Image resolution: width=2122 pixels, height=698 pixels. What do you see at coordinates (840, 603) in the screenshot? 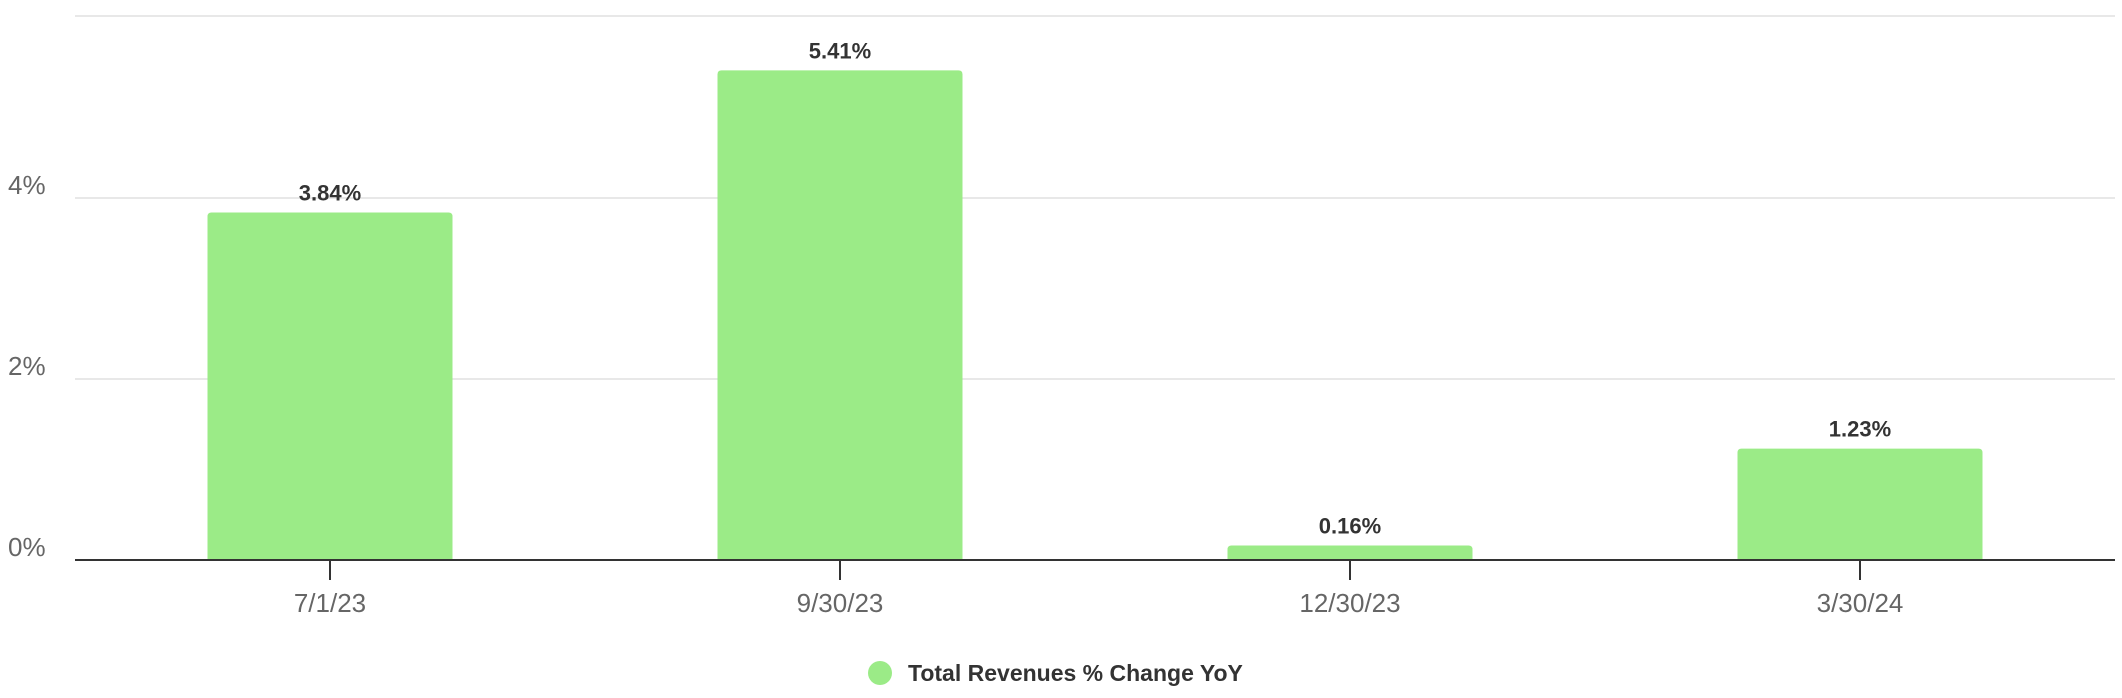
I see `x-tick-label: 9/30/23` at bounding box center [840, 603].